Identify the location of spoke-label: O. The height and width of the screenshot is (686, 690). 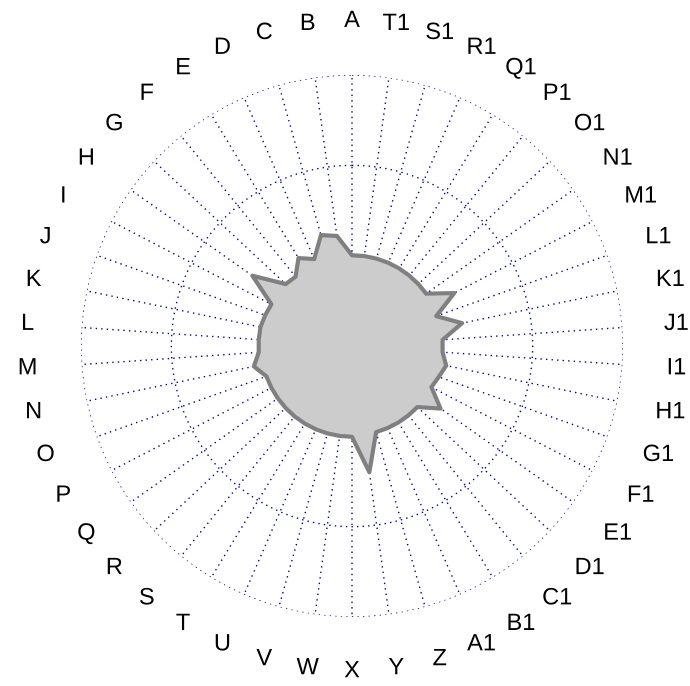
(46, 453).